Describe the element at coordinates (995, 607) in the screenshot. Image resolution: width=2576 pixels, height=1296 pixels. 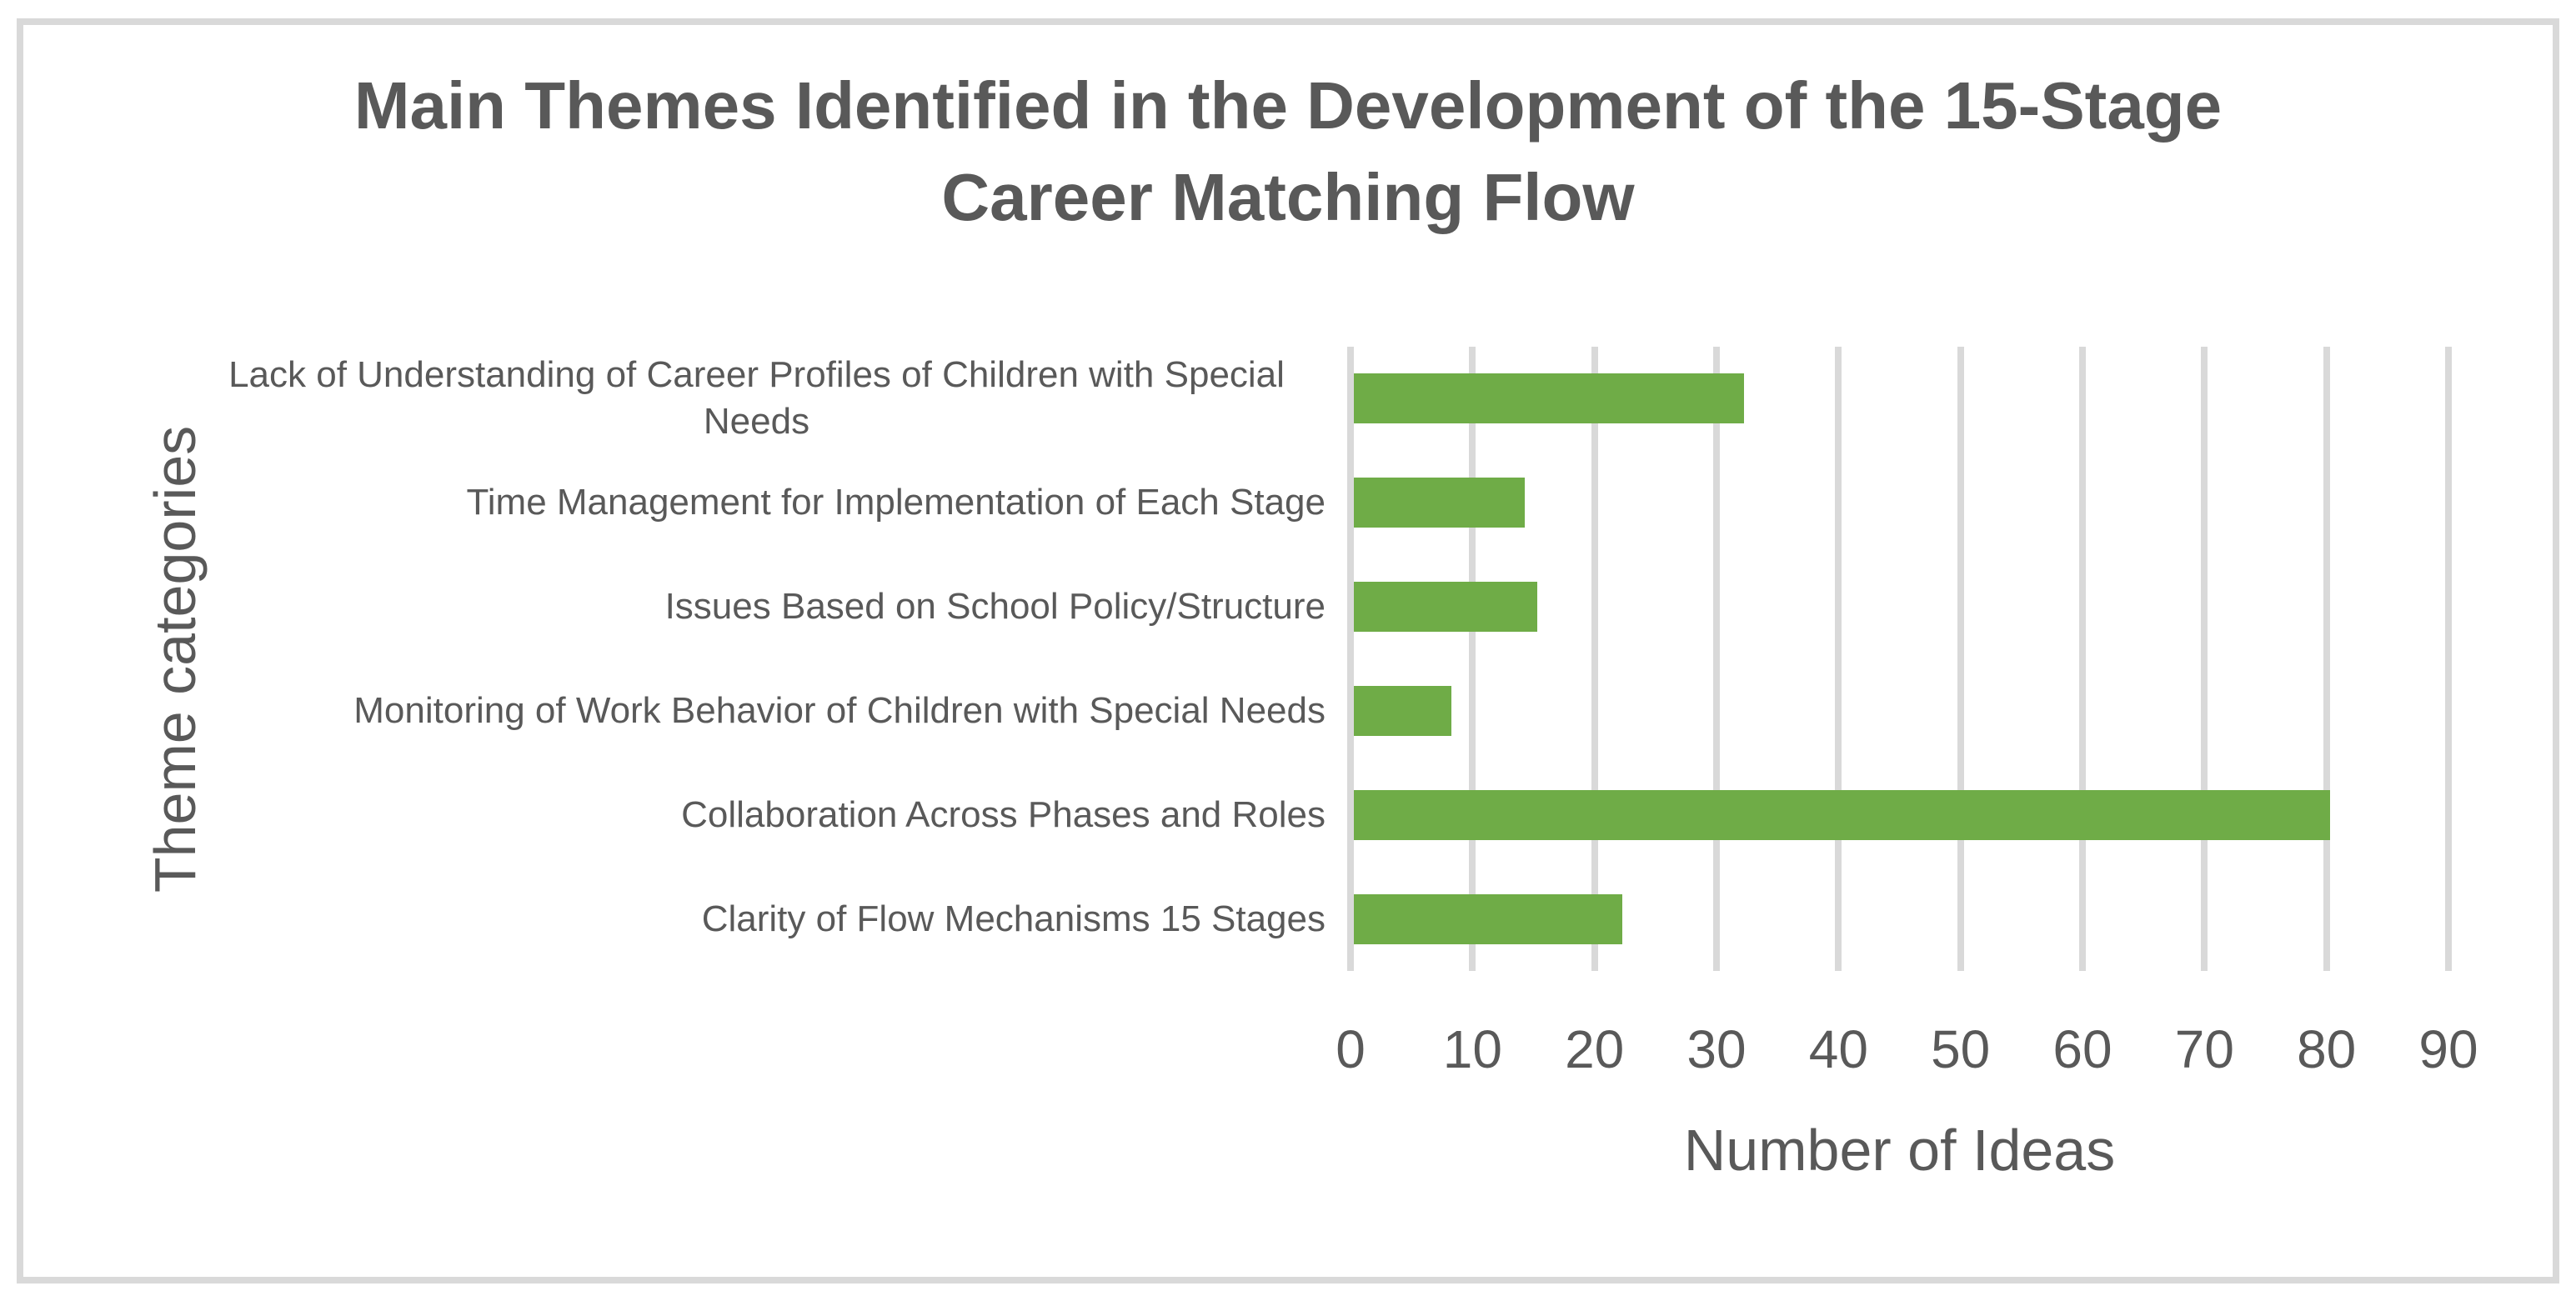
I see `category-label-2: Issues Based on School Policy/Structure` at that location.